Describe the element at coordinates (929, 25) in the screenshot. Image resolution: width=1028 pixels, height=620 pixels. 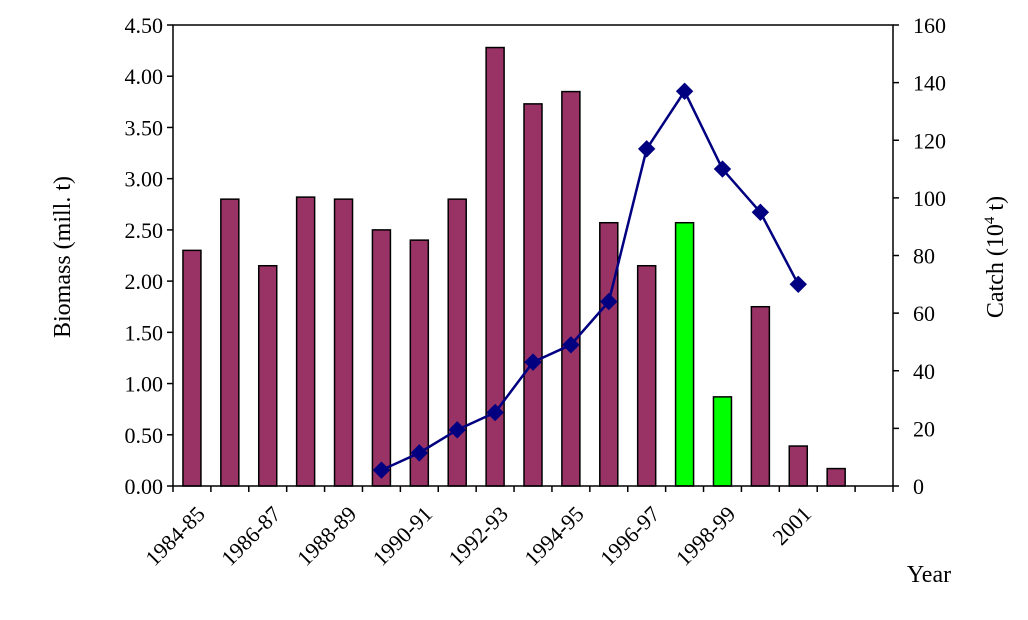
I see `y2-tick-label: 160` at that location.